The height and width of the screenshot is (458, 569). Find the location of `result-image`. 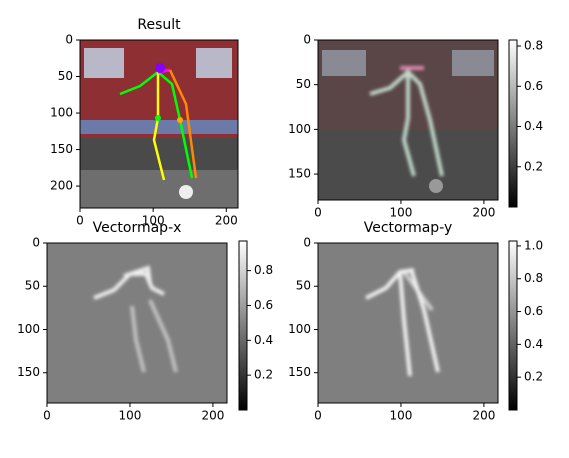

result-image is located at coordinates (159, 124).